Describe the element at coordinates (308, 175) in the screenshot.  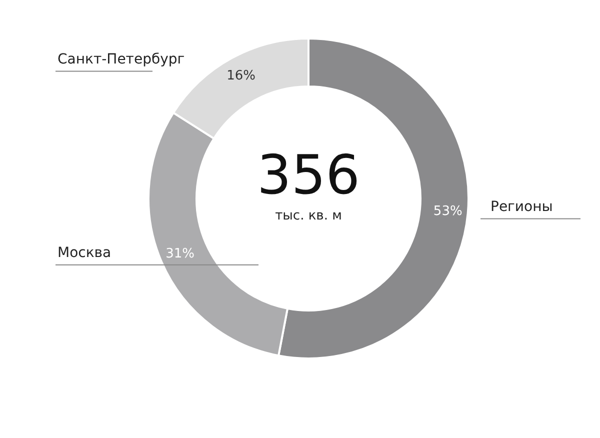
I see `text: 356` at that location.